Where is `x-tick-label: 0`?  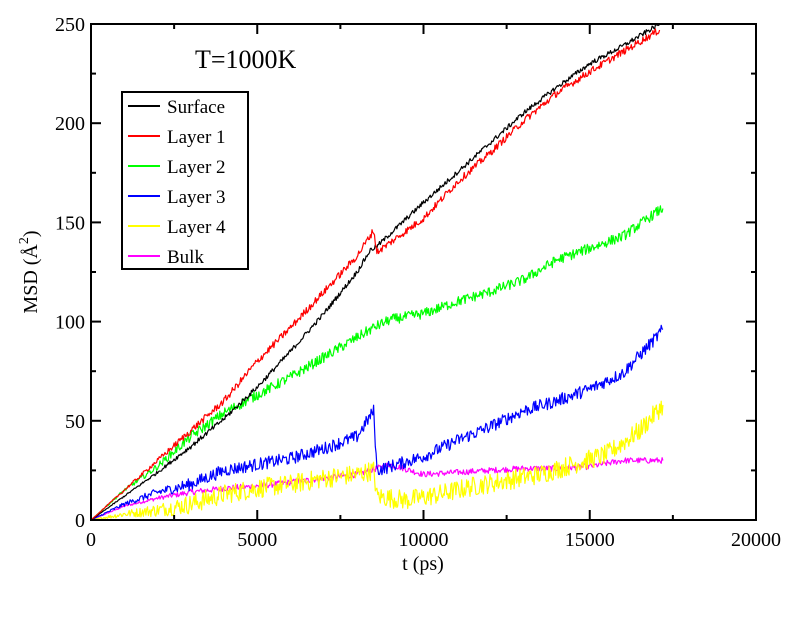 x-tick-label: 0 is located at coordinates (91, 540).